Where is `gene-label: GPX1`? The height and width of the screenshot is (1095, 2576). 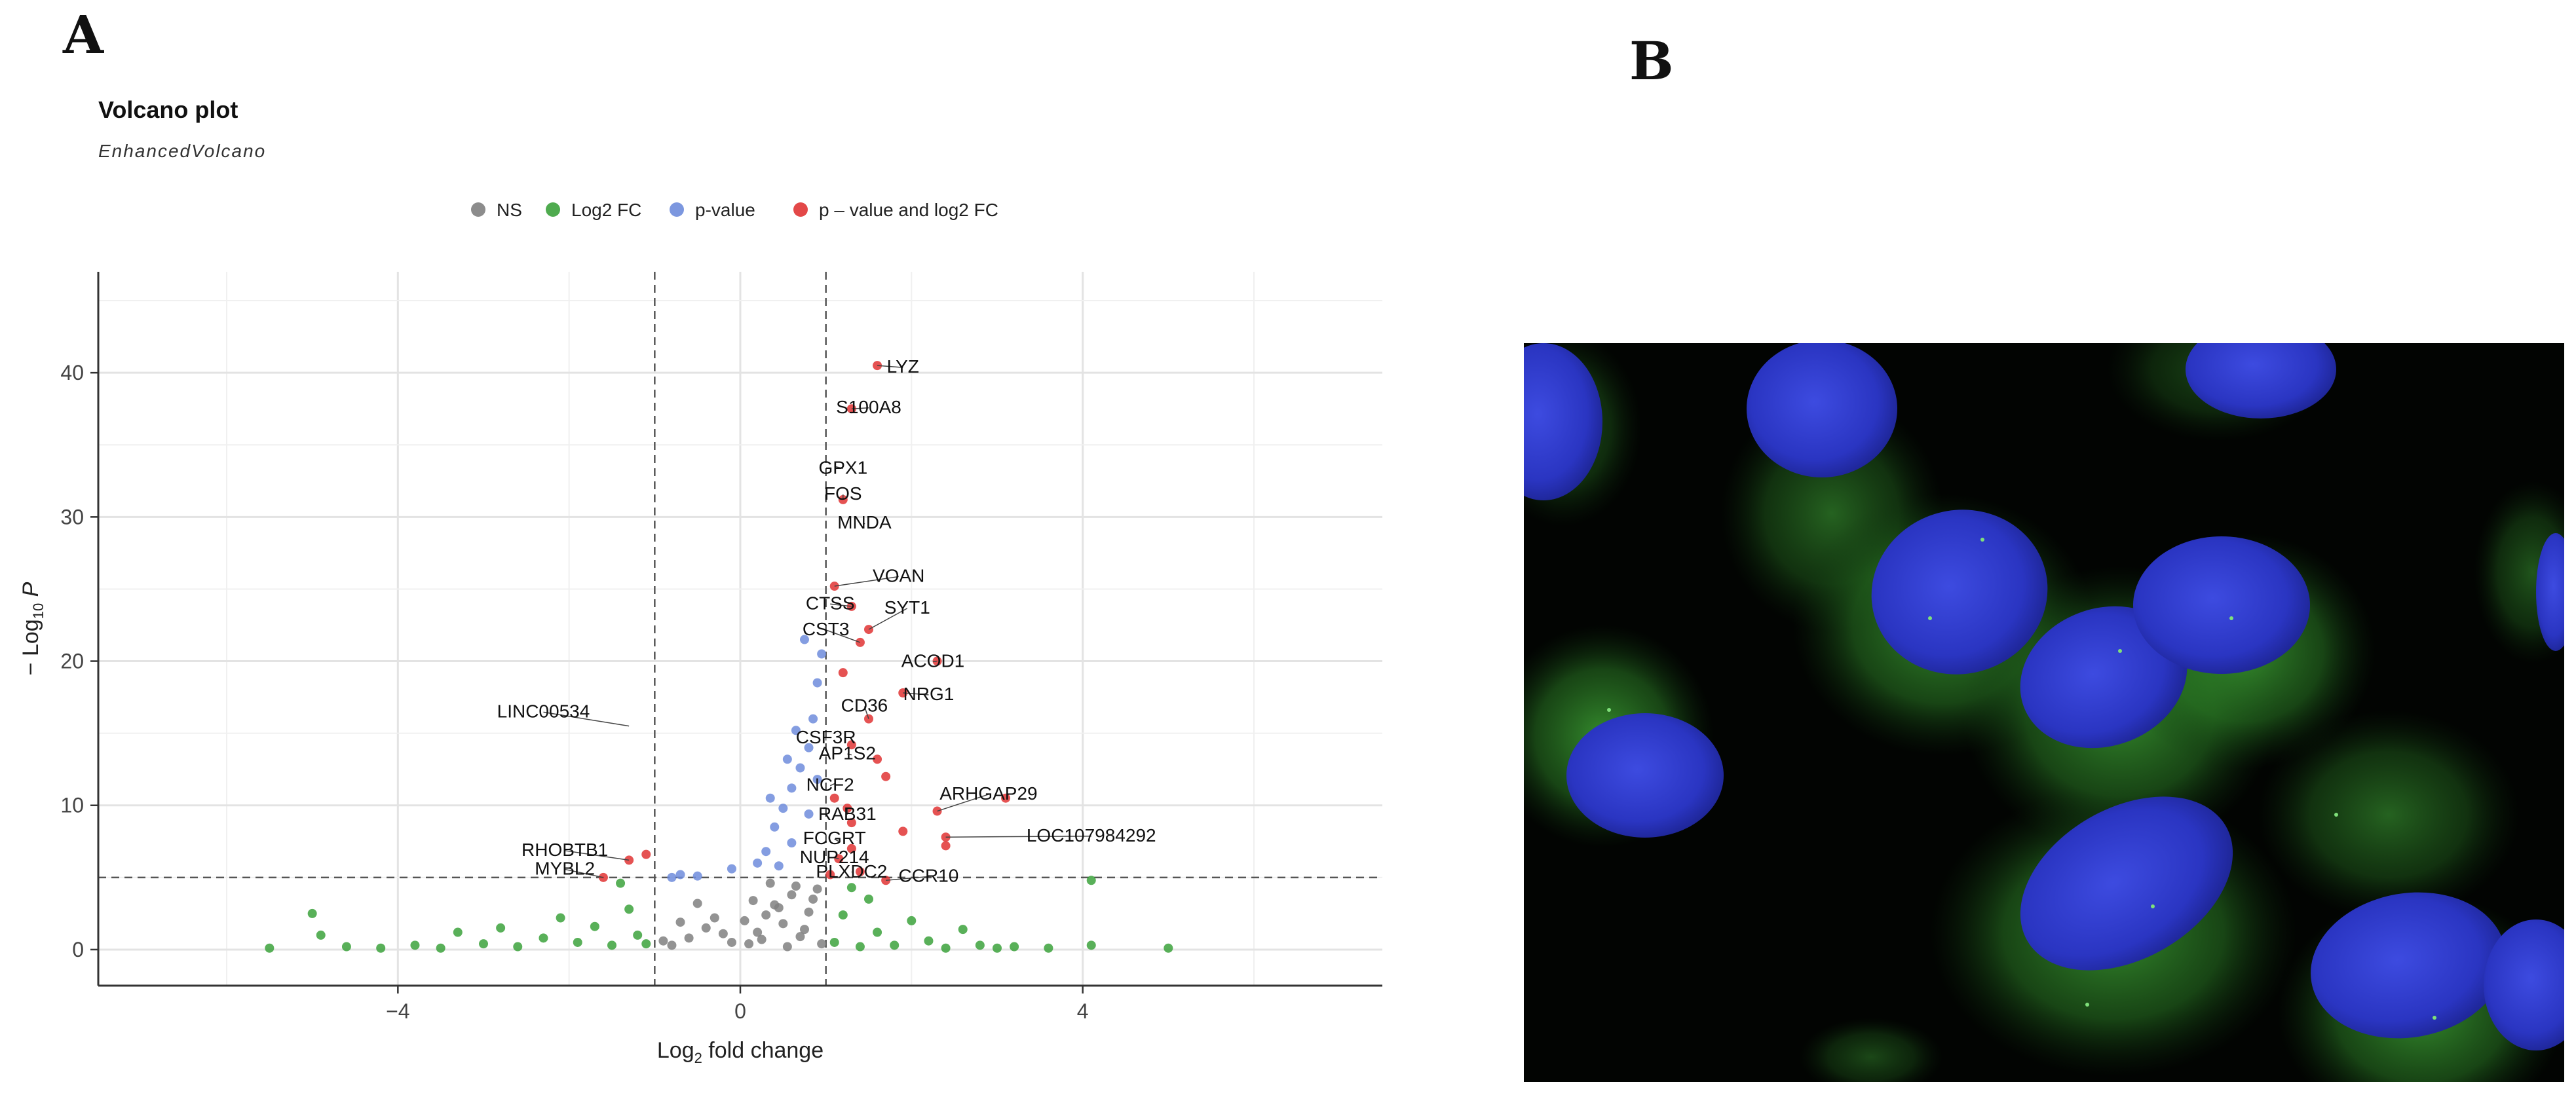 gene-label: GPX1 is located at coordinates (842, 467).